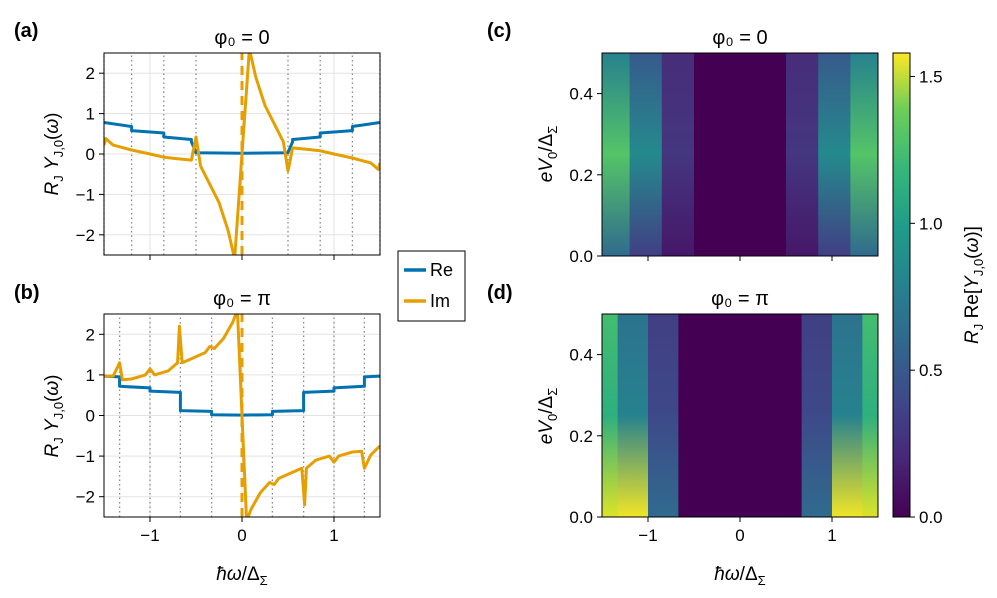 The width and height of the screenshot is (997, 598). I want to click on panel-b-xlabel: ħω/ΔΣ, so click(241, 576).